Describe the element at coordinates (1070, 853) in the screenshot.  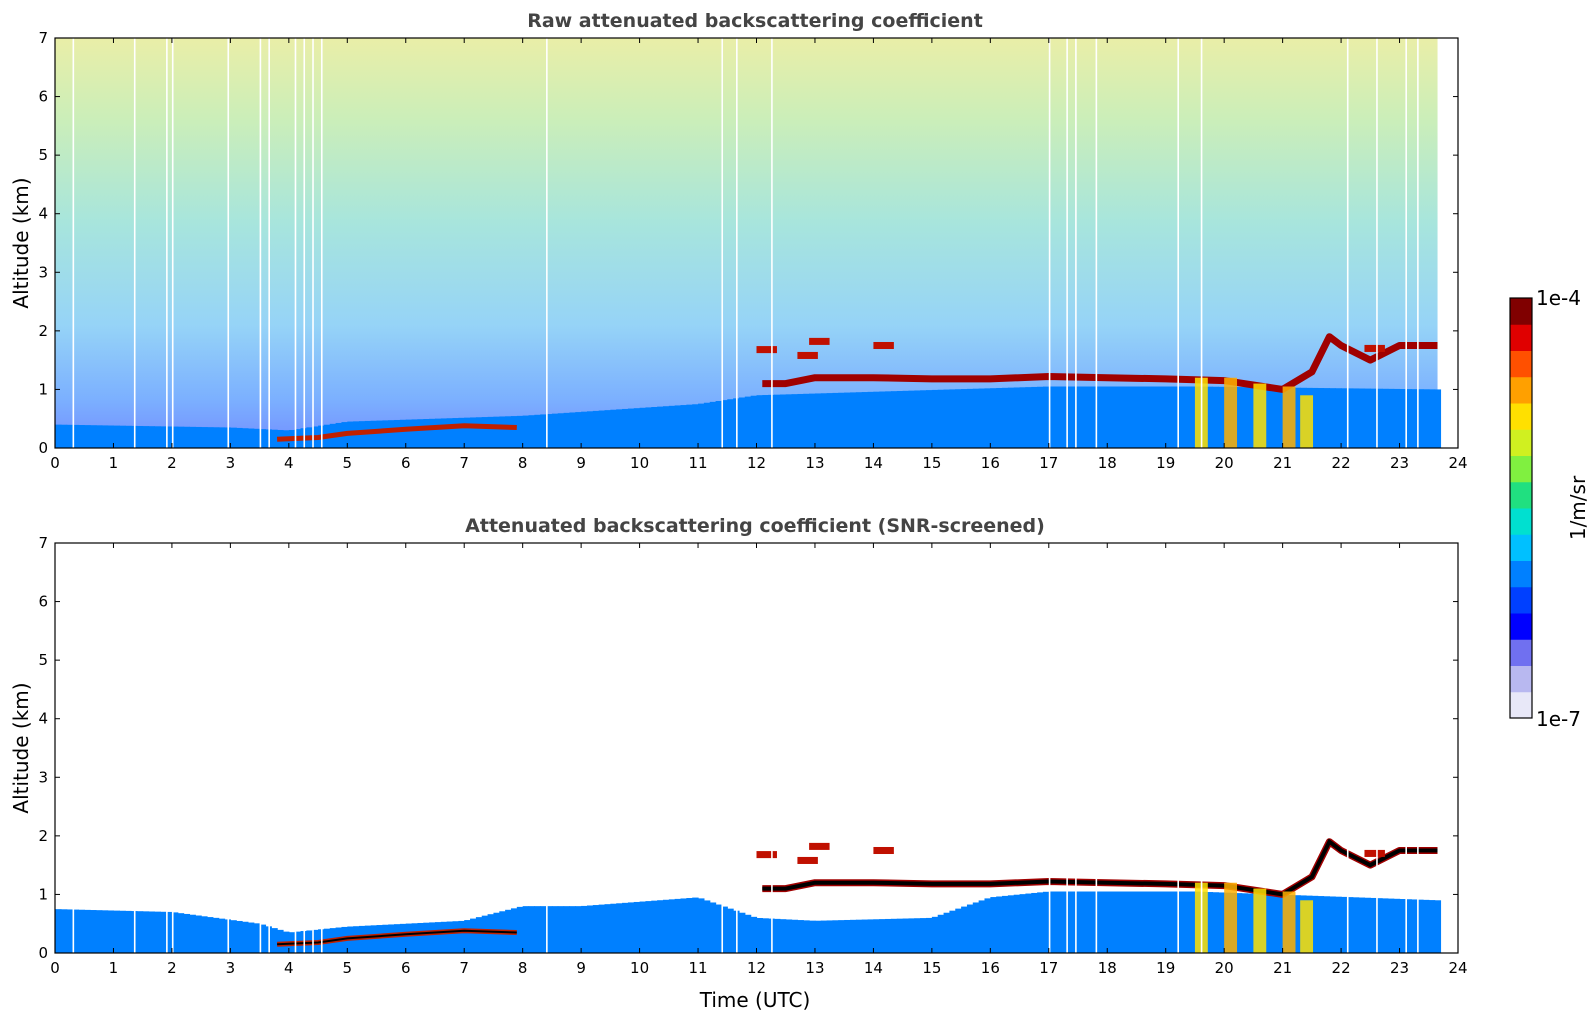
I see `layer-elevated-cloud-patches` at that location.